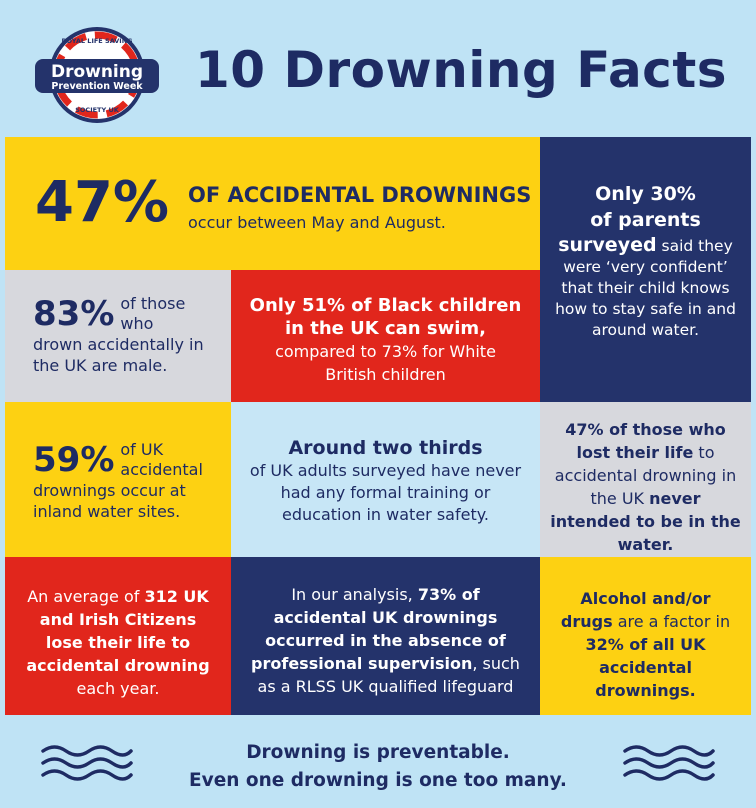 This screenshot has width=756, height=808. What do you see at coordinates (109, 501) in the screenshot?
I see `fact-5-part2: drownings occur at inland water sites.` at bounding box center [109, 501].